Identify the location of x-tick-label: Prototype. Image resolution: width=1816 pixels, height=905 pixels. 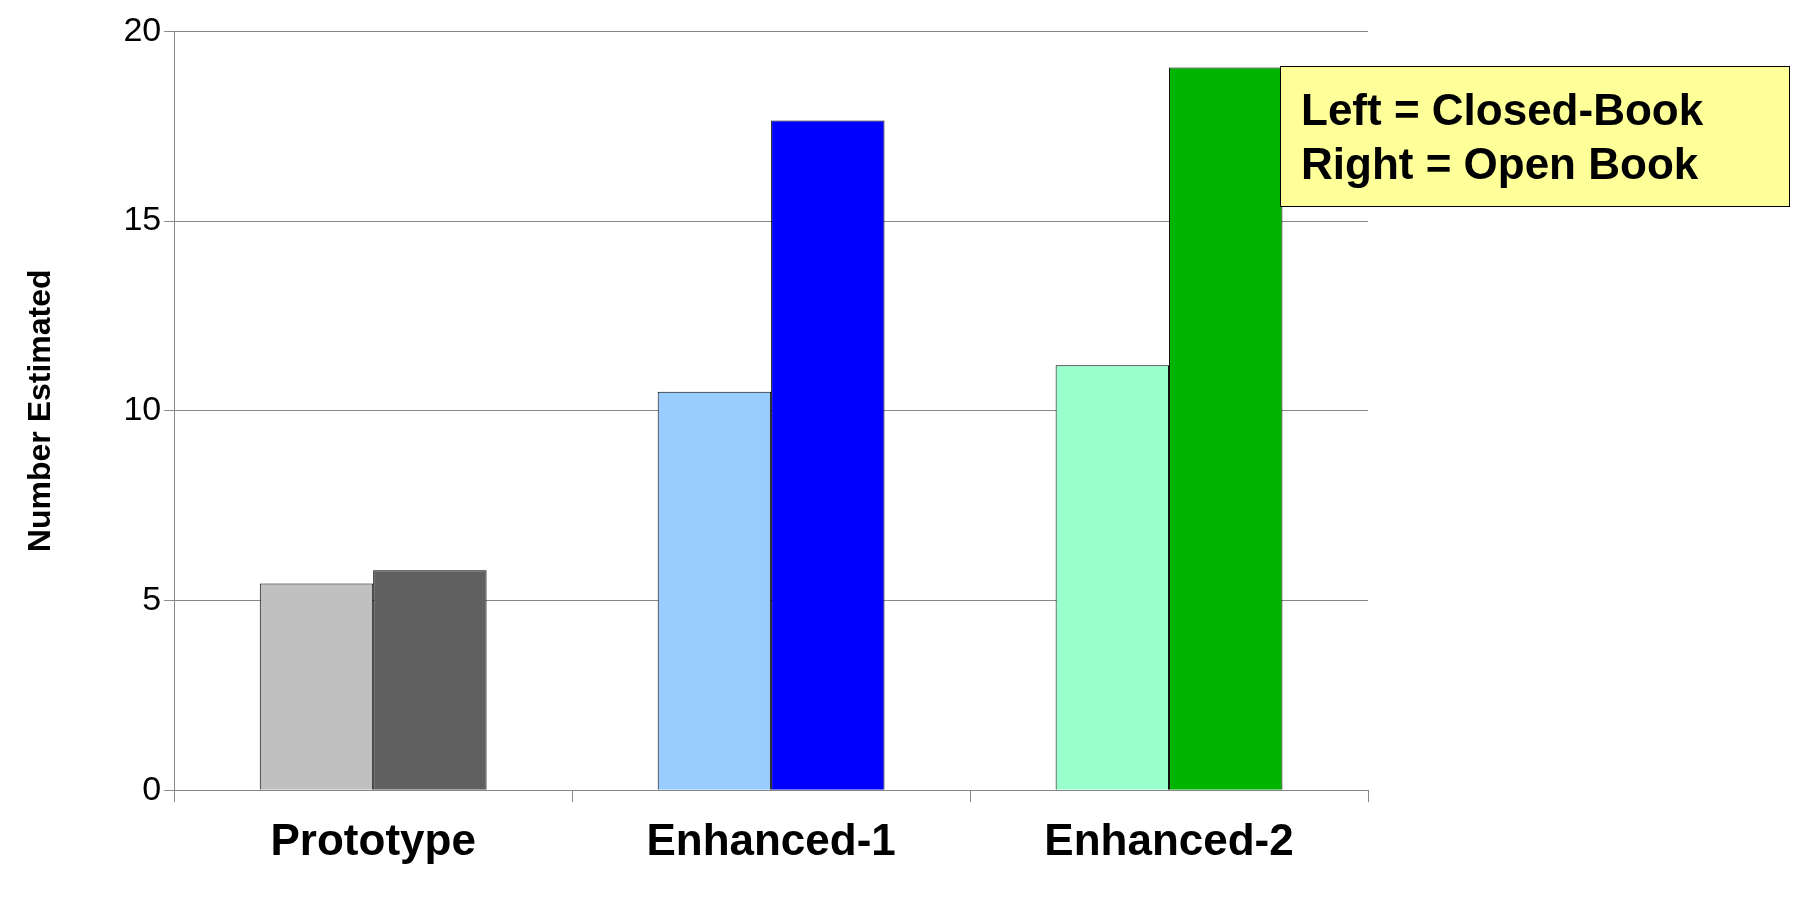
(373, 839).